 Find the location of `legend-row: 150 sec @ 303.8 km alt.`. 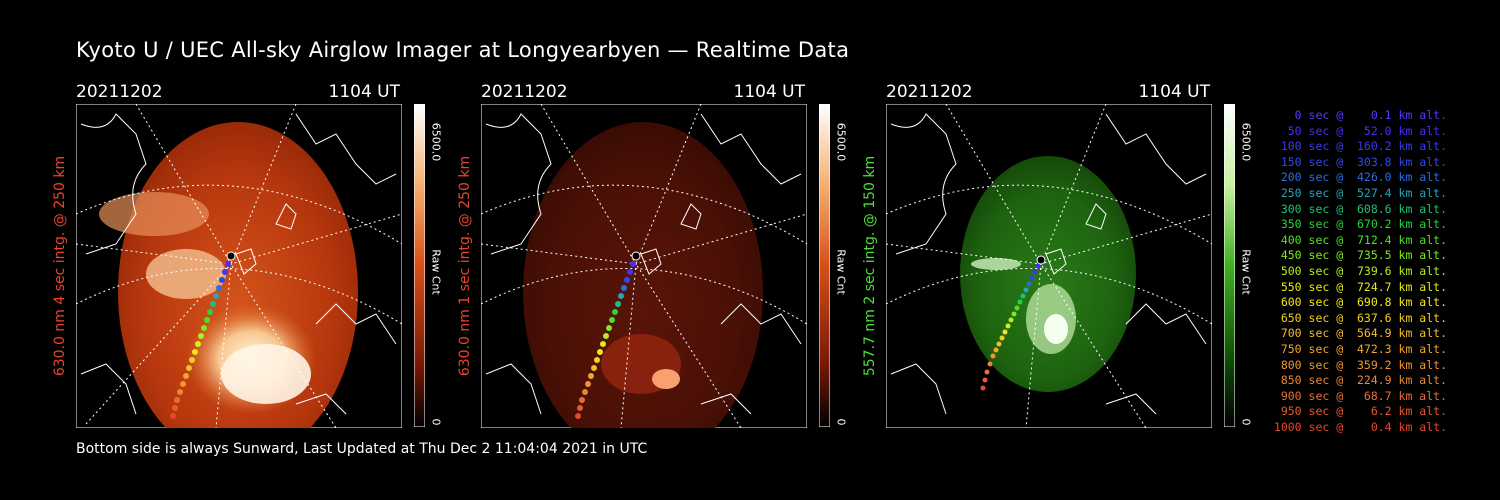

legend-row: 150 sec @ 303.8 km alt. is located at coordinates (1360, 161).